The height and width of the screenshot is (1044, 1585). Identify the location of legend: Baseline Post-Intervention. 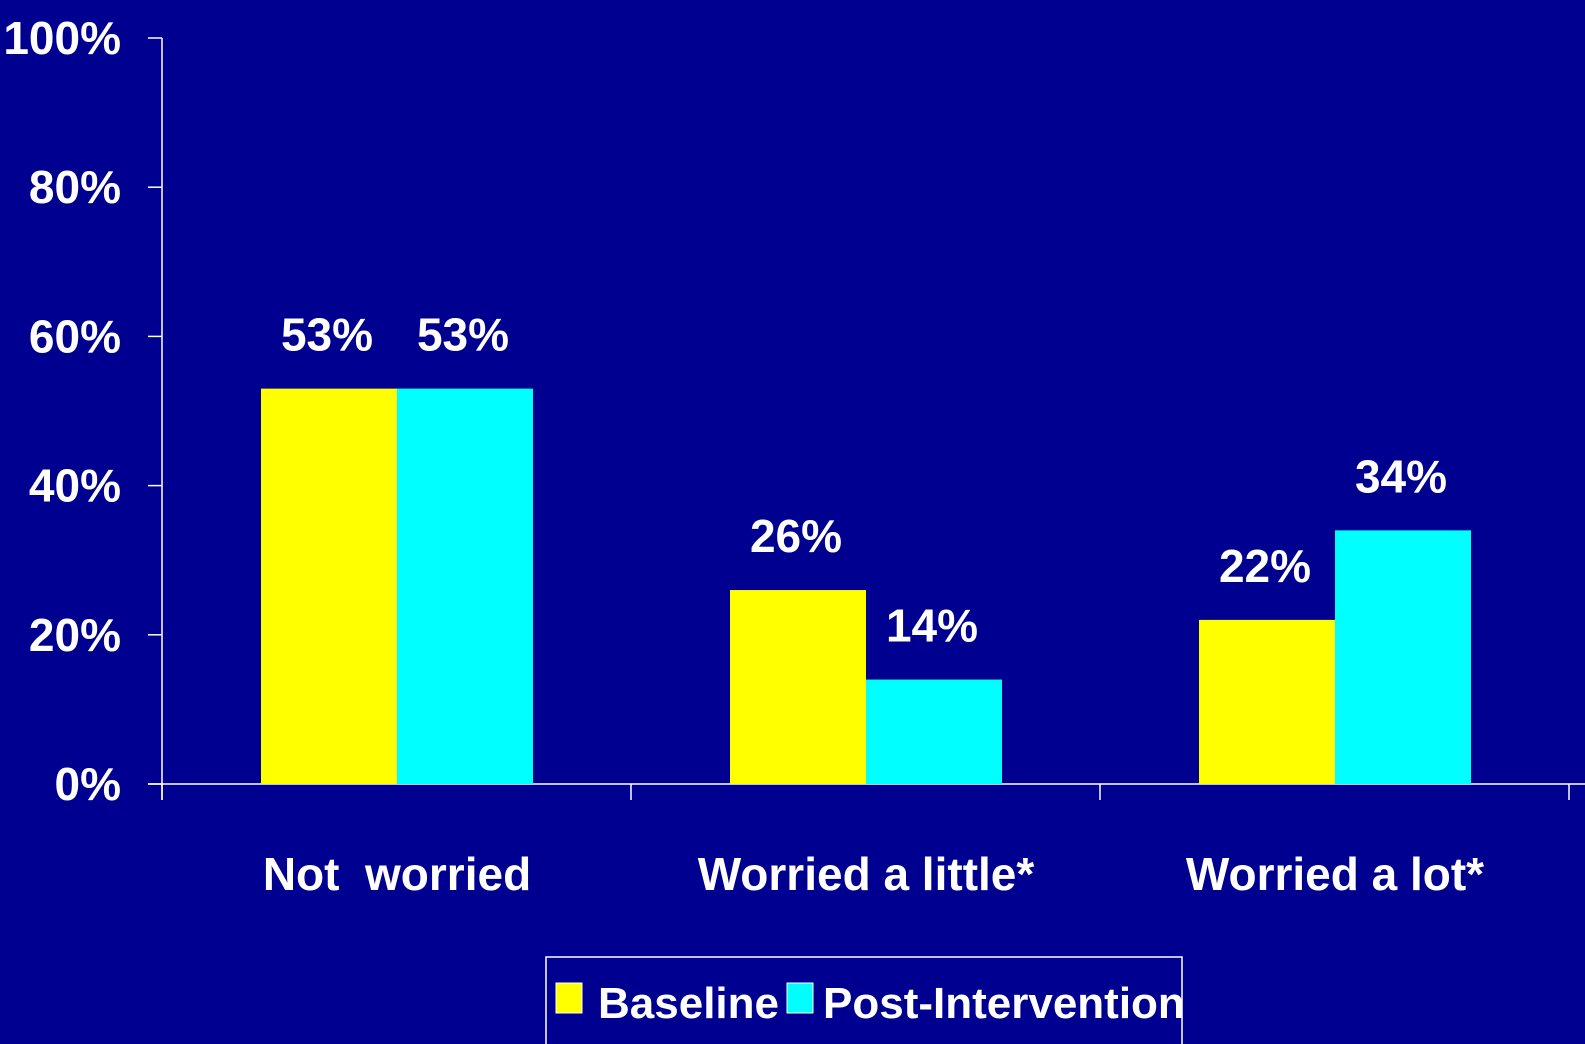
(865, 1000).